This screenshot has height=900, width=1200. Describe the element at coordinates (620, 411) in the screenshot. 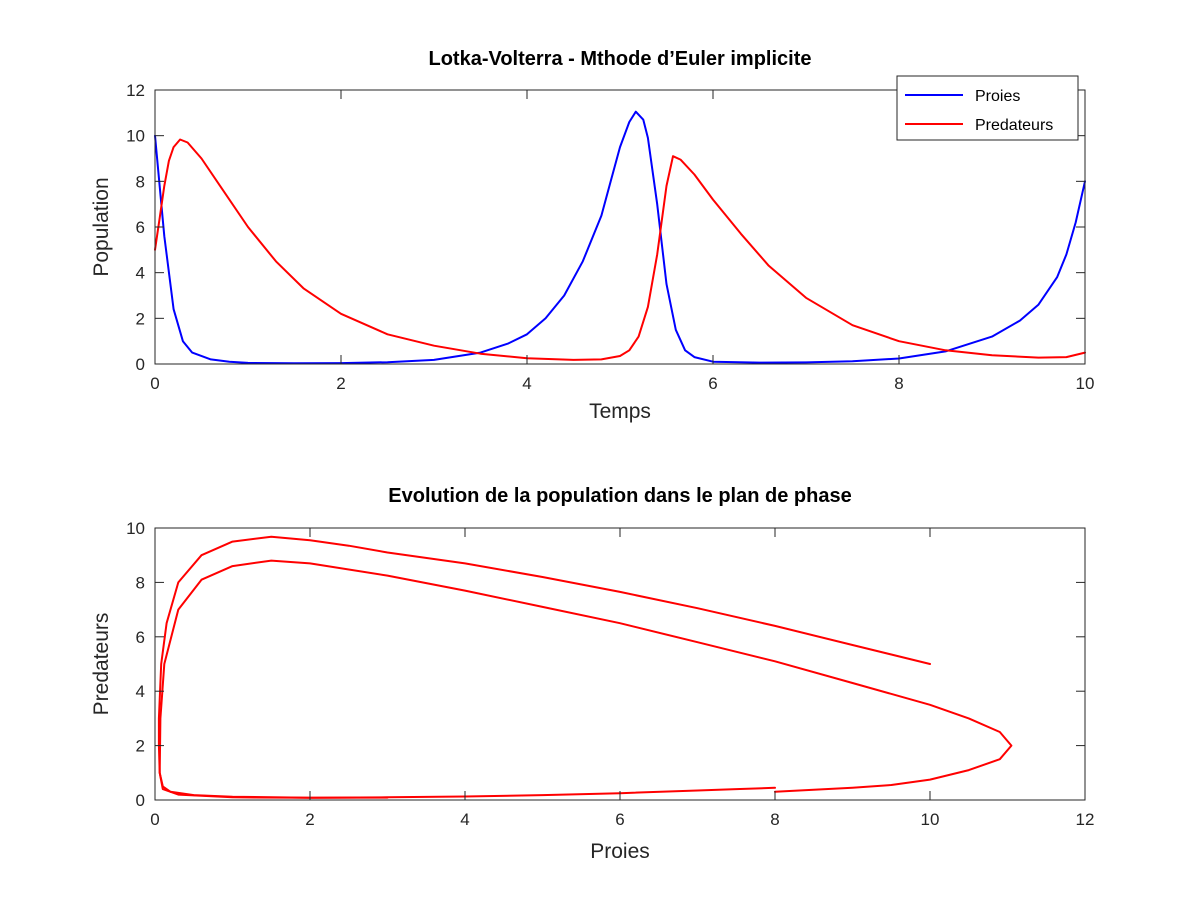

I see `x-axis-label: Temps` at that location.